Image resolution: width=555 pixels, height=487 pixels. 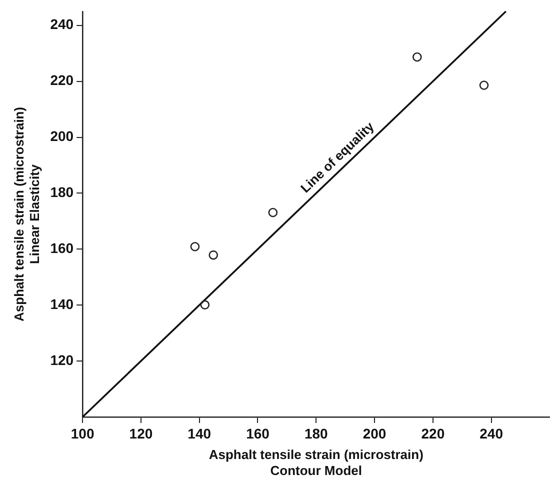 What do you see at coordinates (62, 136) in the screenshot?
I see `y-tick-label: 200` at bounding box center [62, 136].